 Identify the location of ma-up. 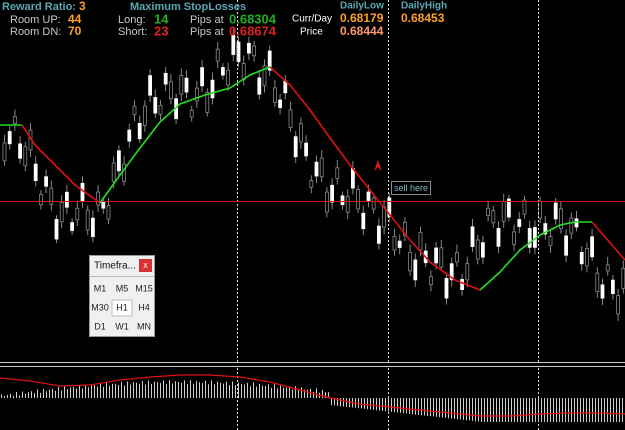
(185, 135).